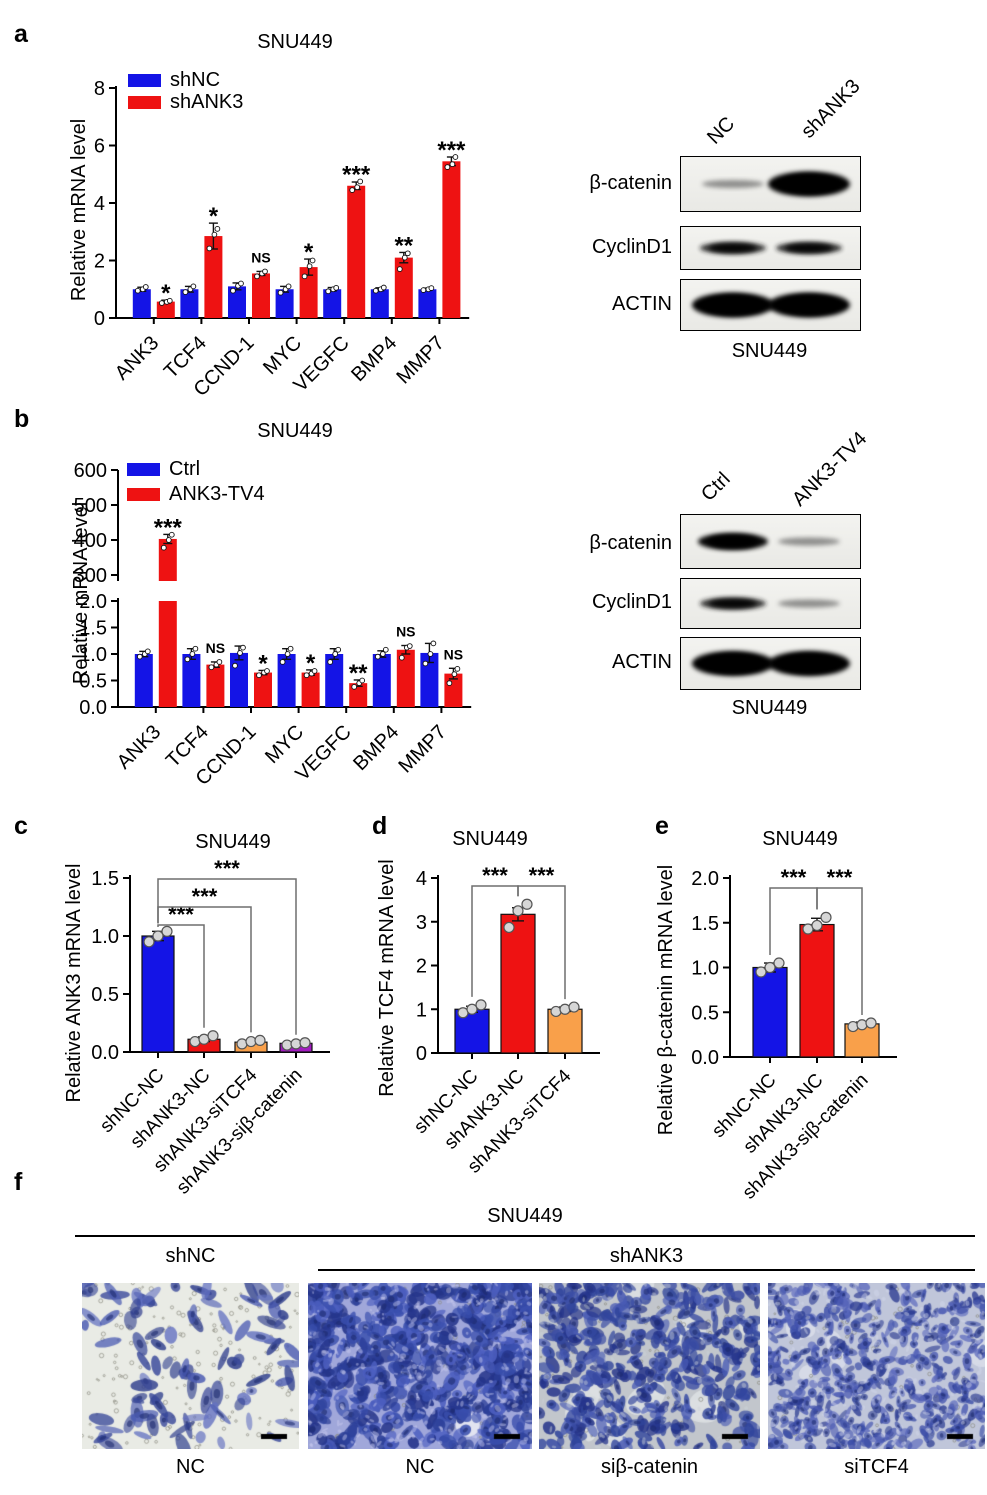 The image size is (987, 1495). Describe the element at coordinates (666, 1000) in the screenshot. I see `svg-text: Relative β-catenin mRNA level` at that location.